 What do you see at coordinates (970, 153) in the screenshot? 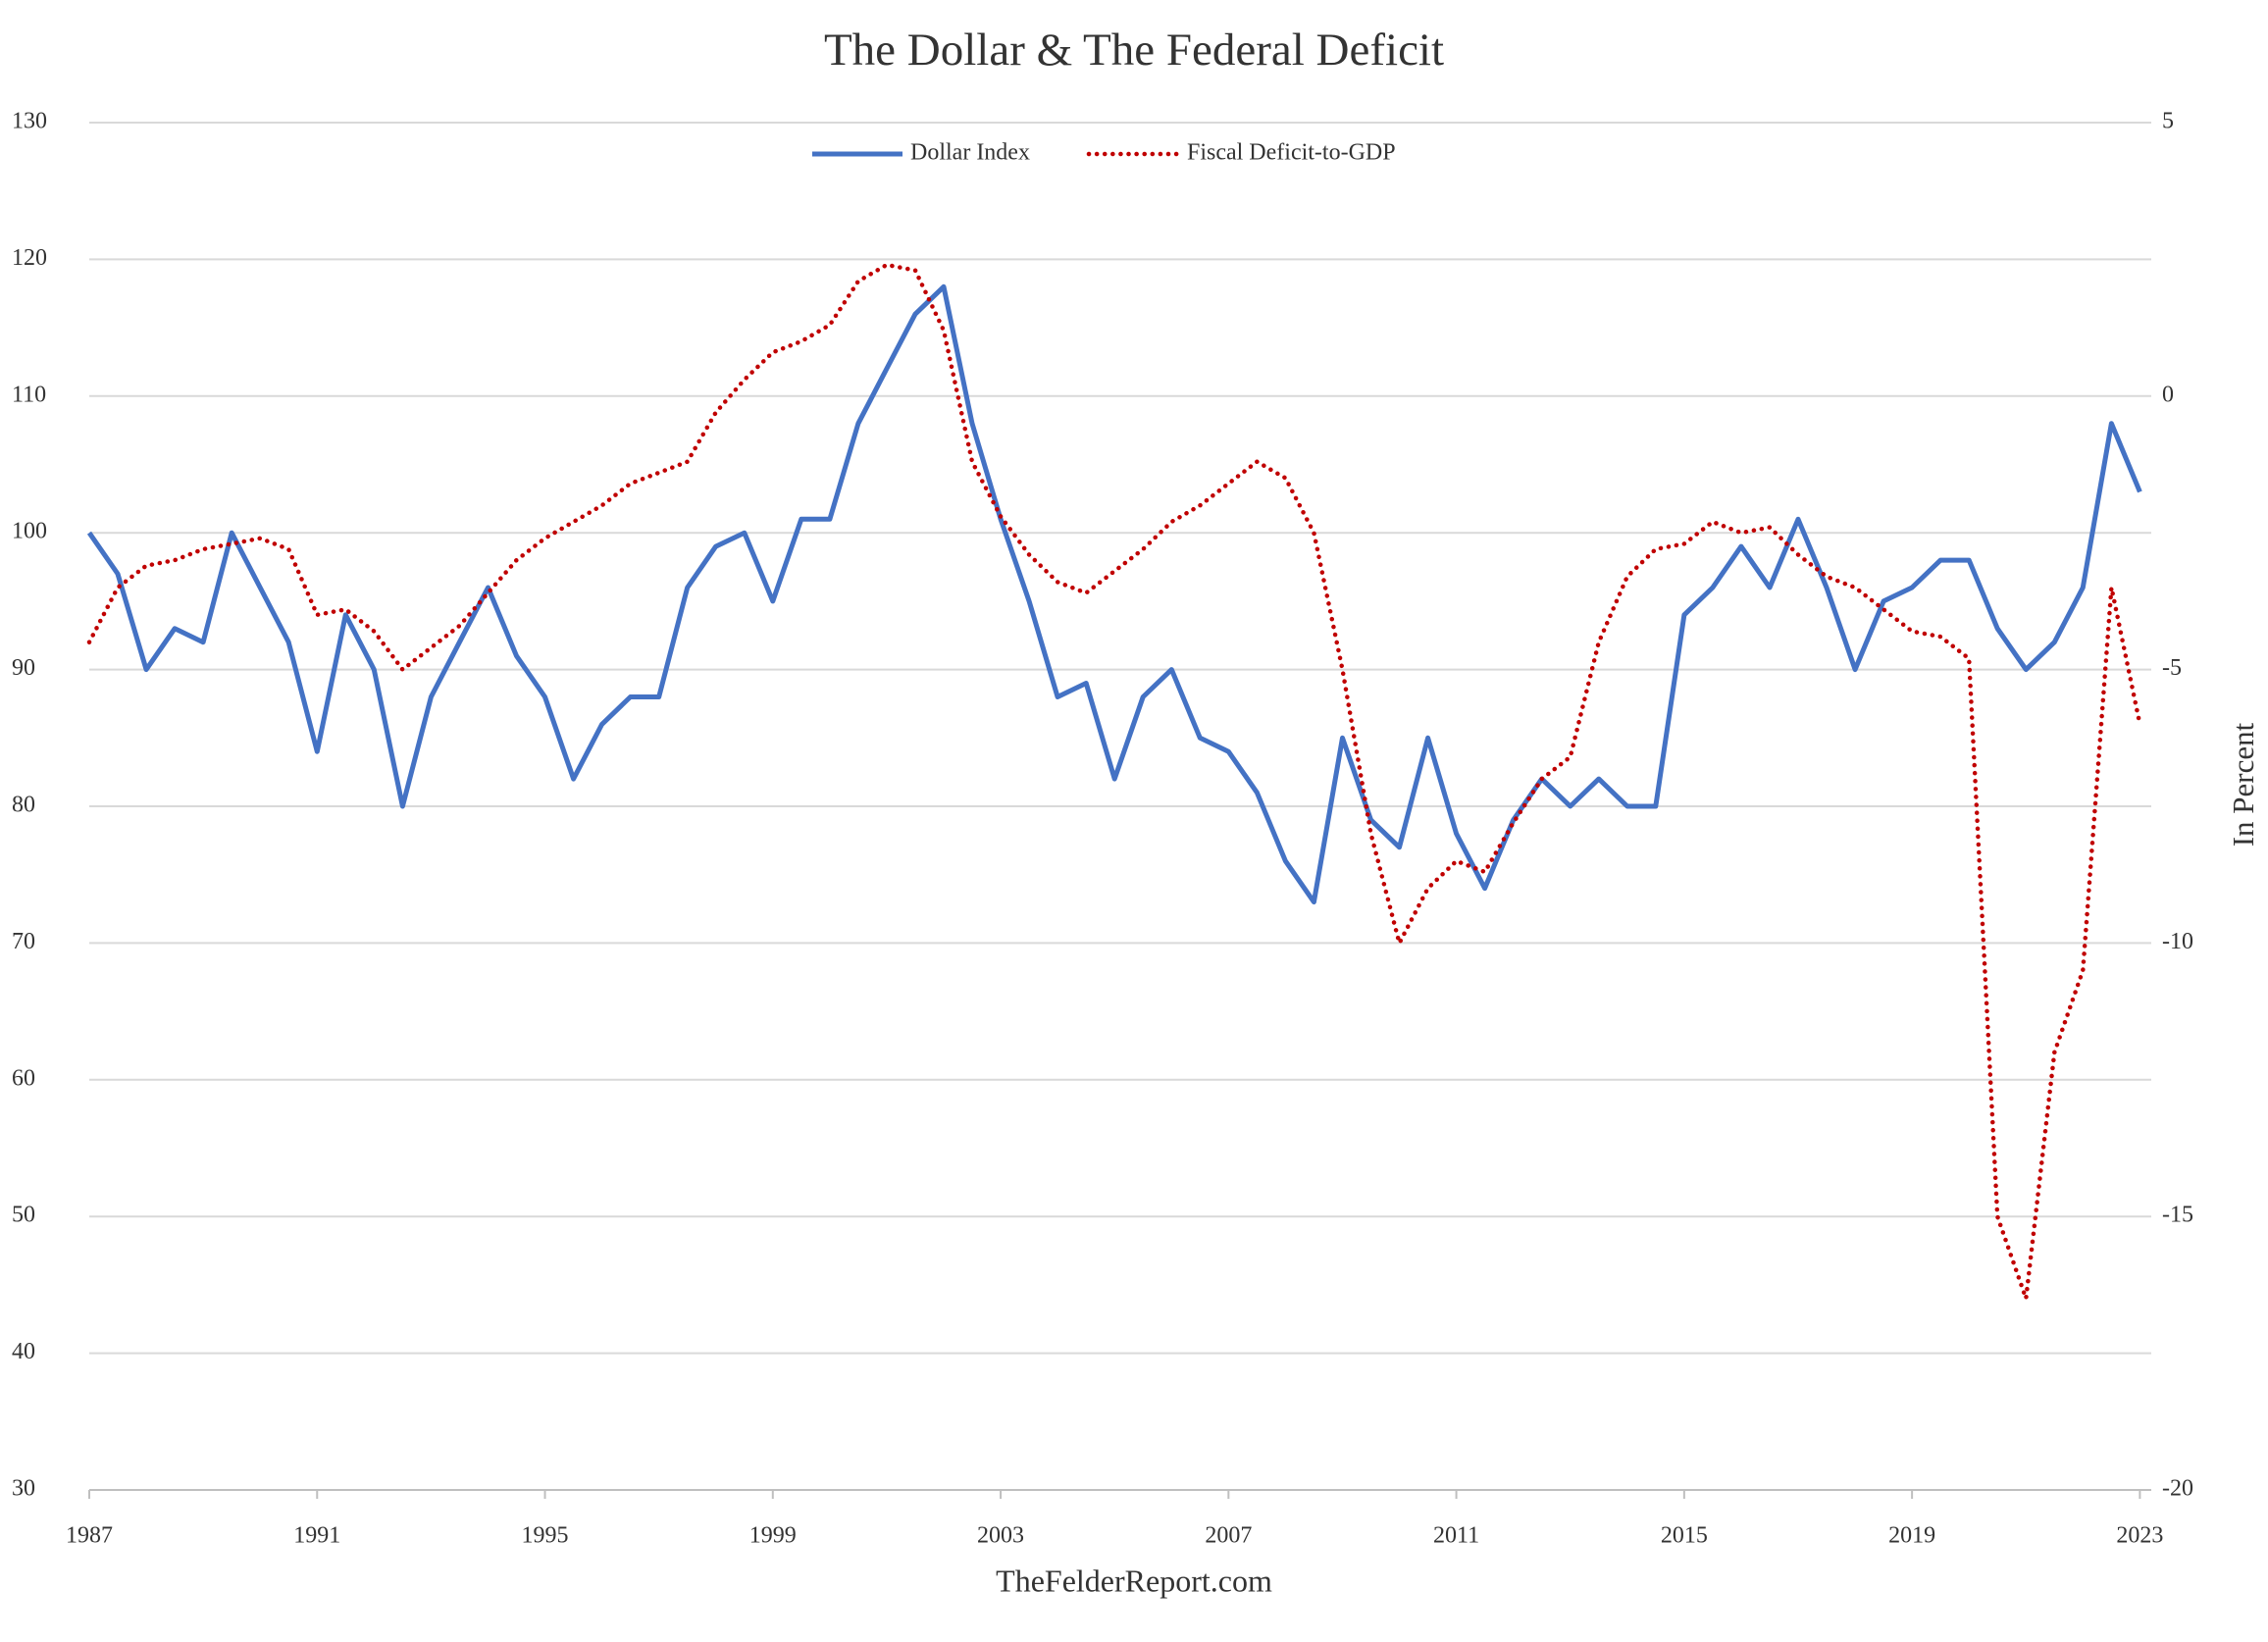
I see `legend-label: Dollar Index` at bounding box center [970, 153].